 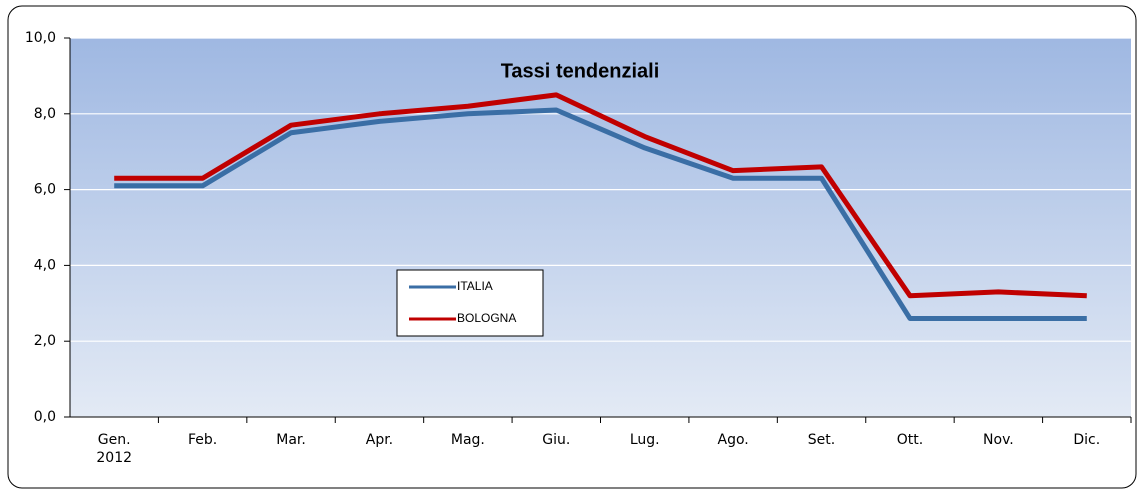 I want to click on x-tick-label: Mag., so click(x=467, y=440).